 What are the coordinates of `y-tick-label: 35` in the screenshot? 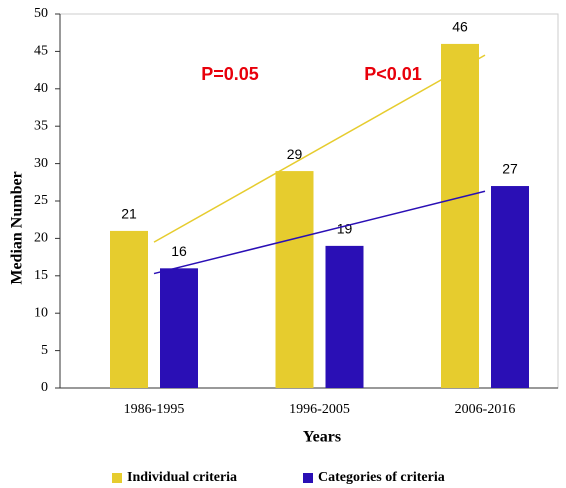 It's located at (41, 125).